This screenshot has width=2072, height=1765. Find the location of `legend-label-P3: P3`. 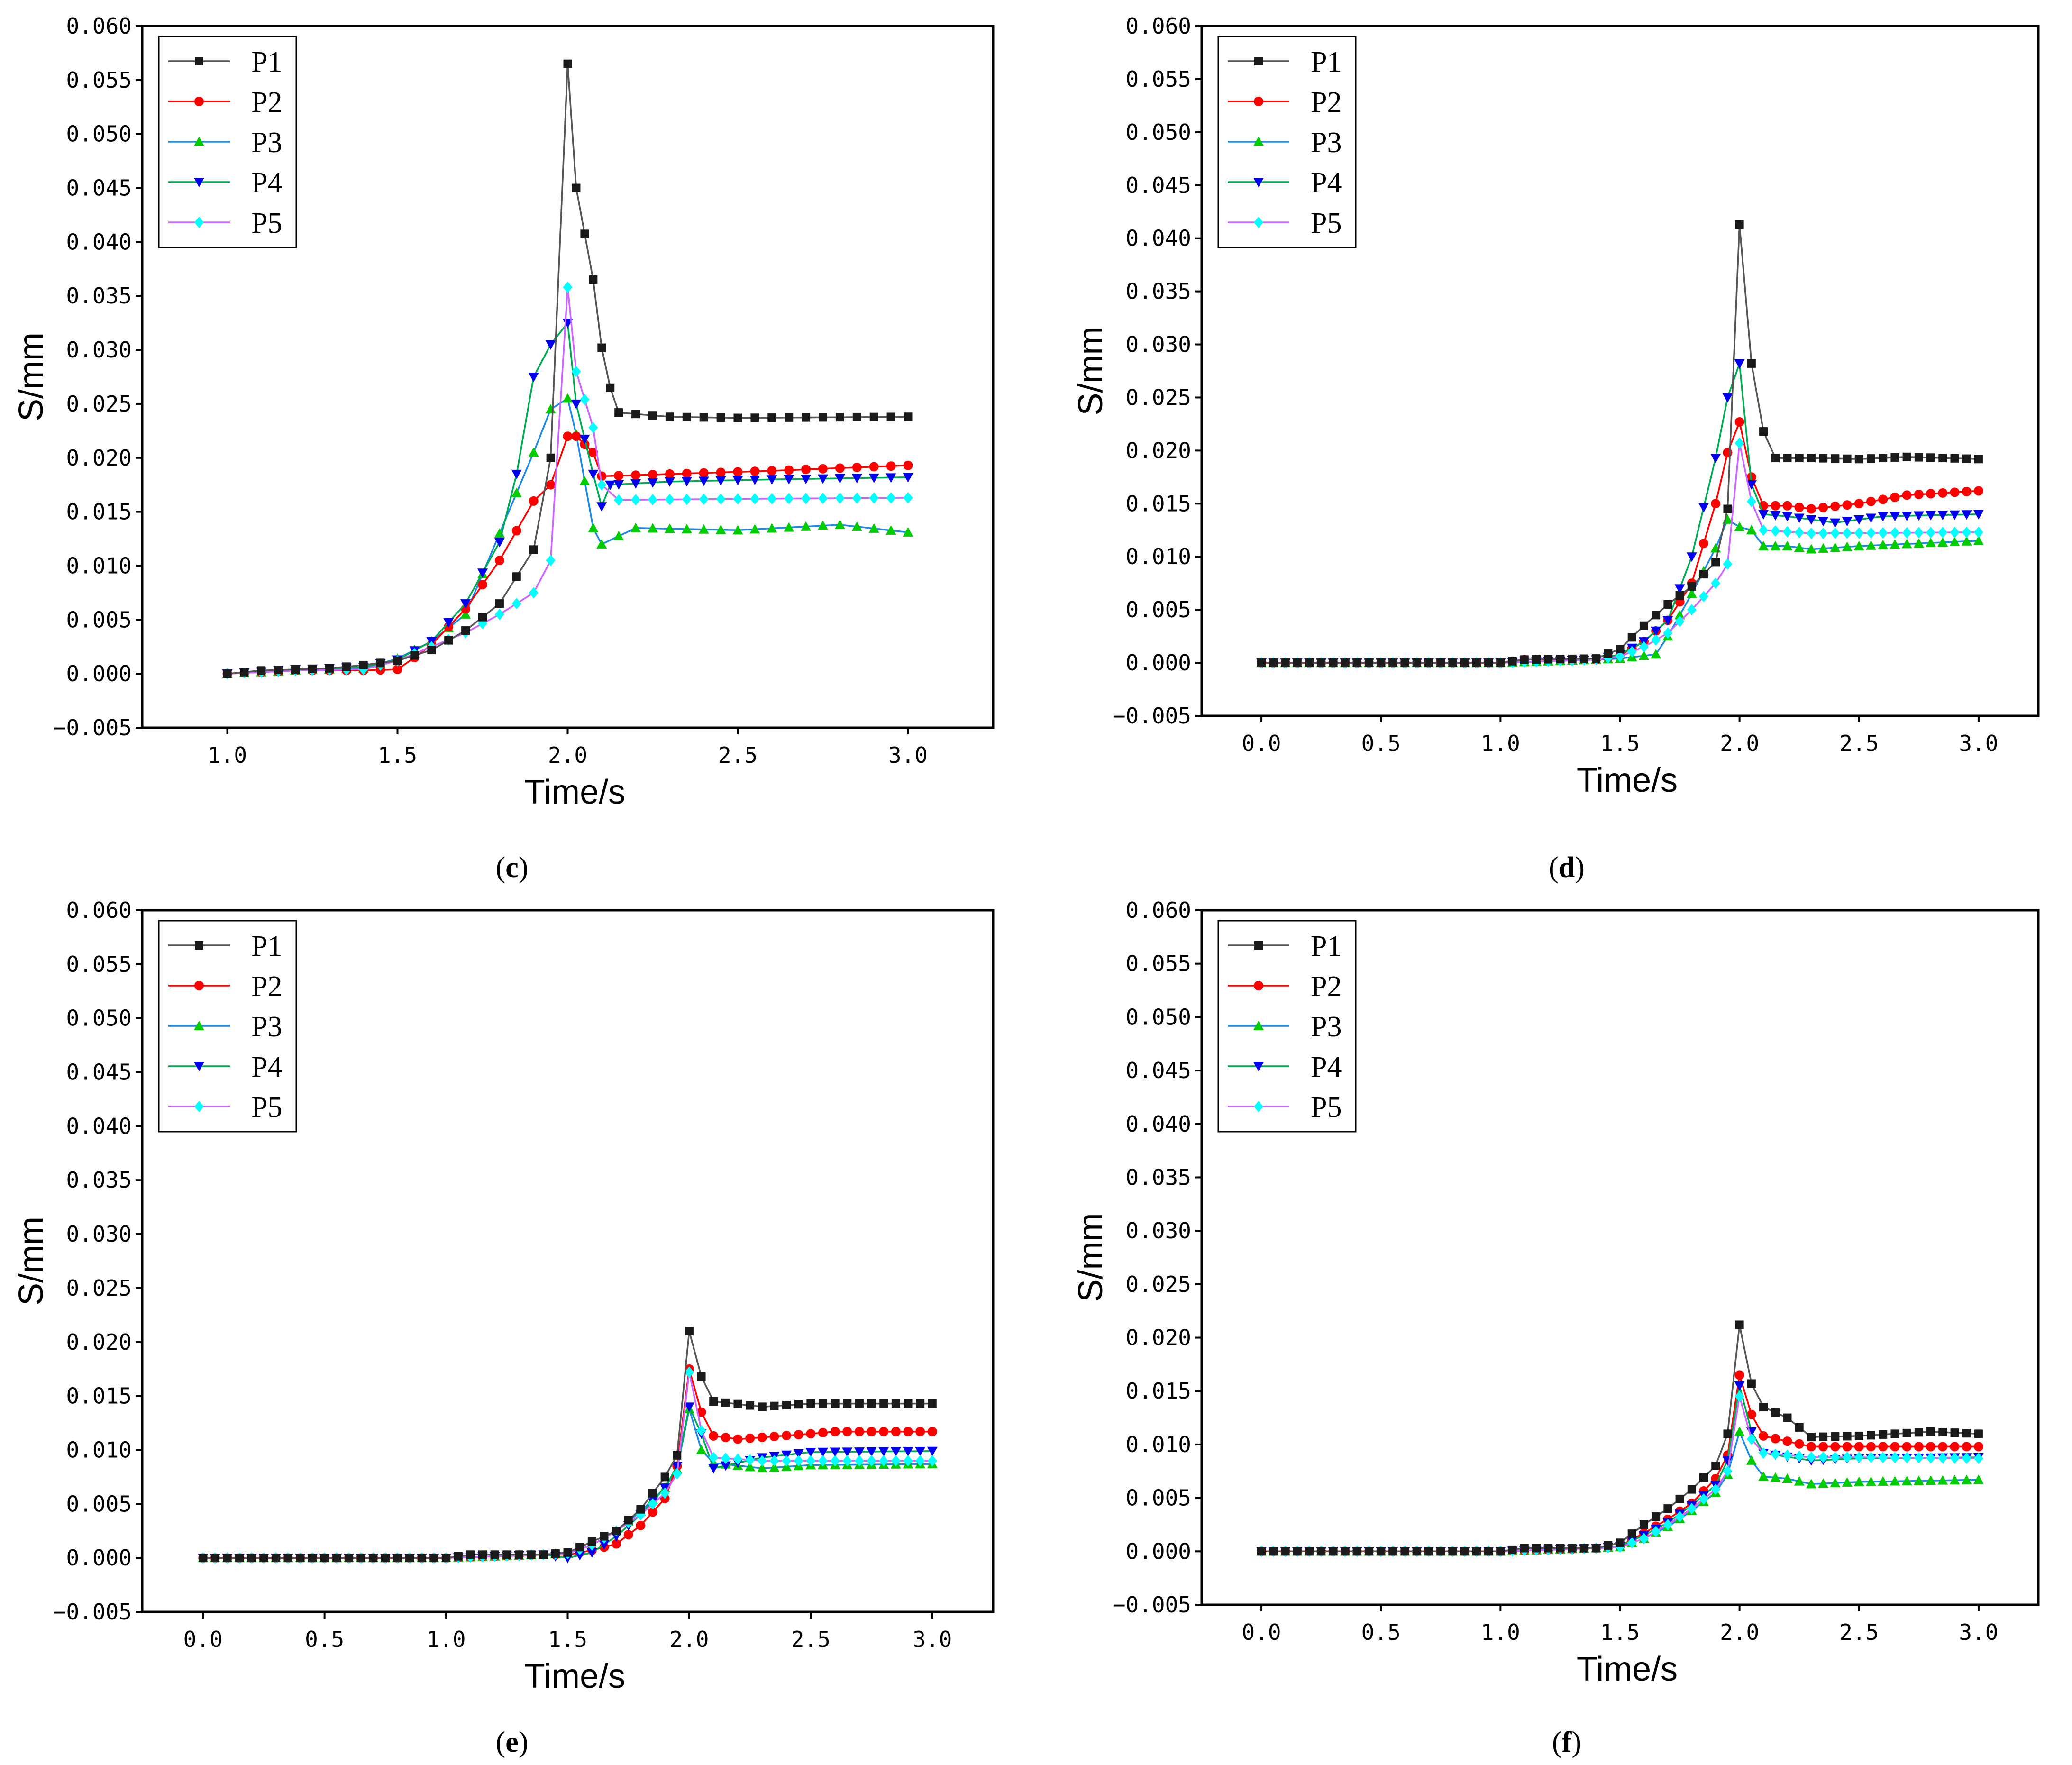

legend-label-P3: P3 is located at coordinates (266, 1027).